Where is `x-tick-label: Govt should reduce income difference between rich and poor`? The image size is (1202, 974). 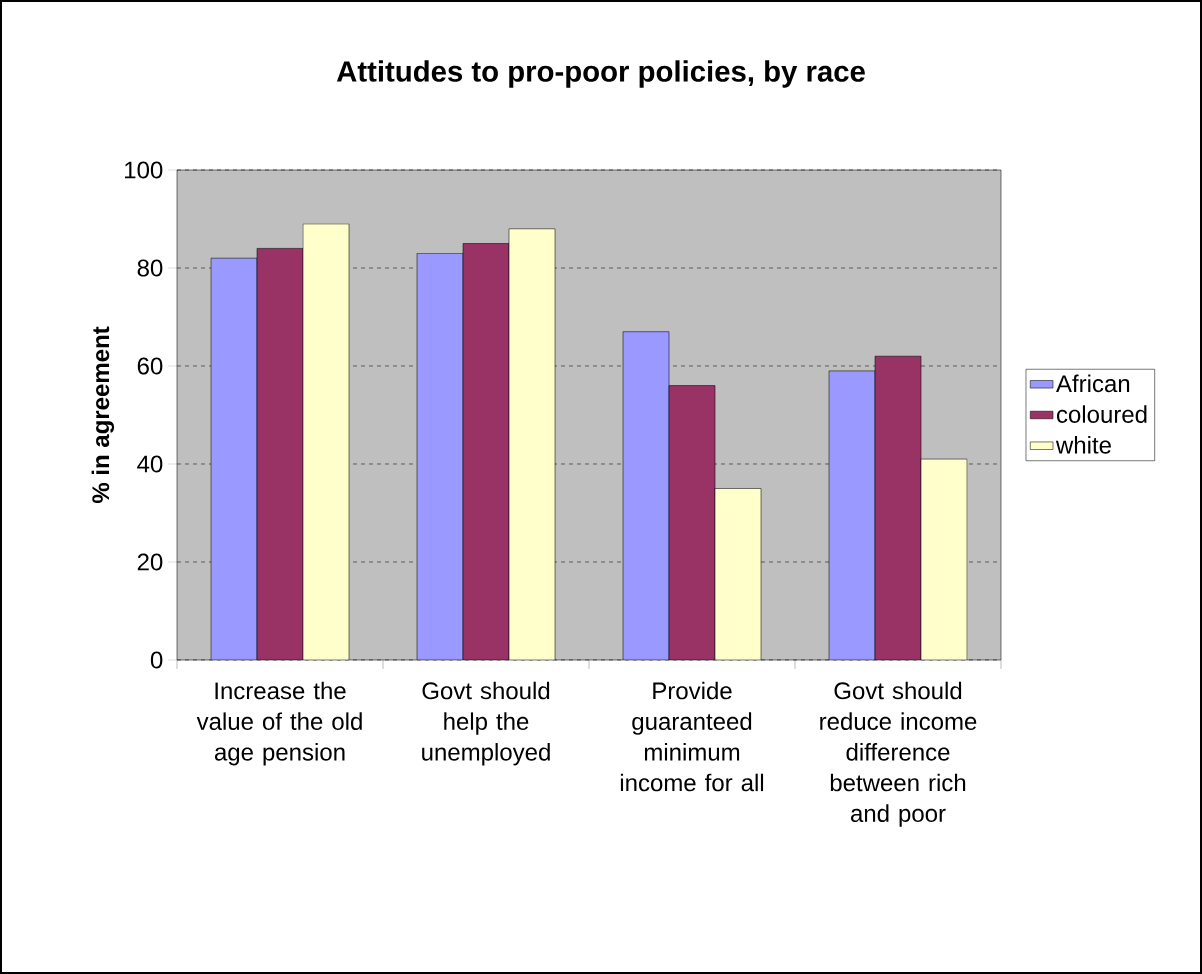 x-tick-label: Govt should reduce income difference between rich and poor is located at coordinates (898, 754).